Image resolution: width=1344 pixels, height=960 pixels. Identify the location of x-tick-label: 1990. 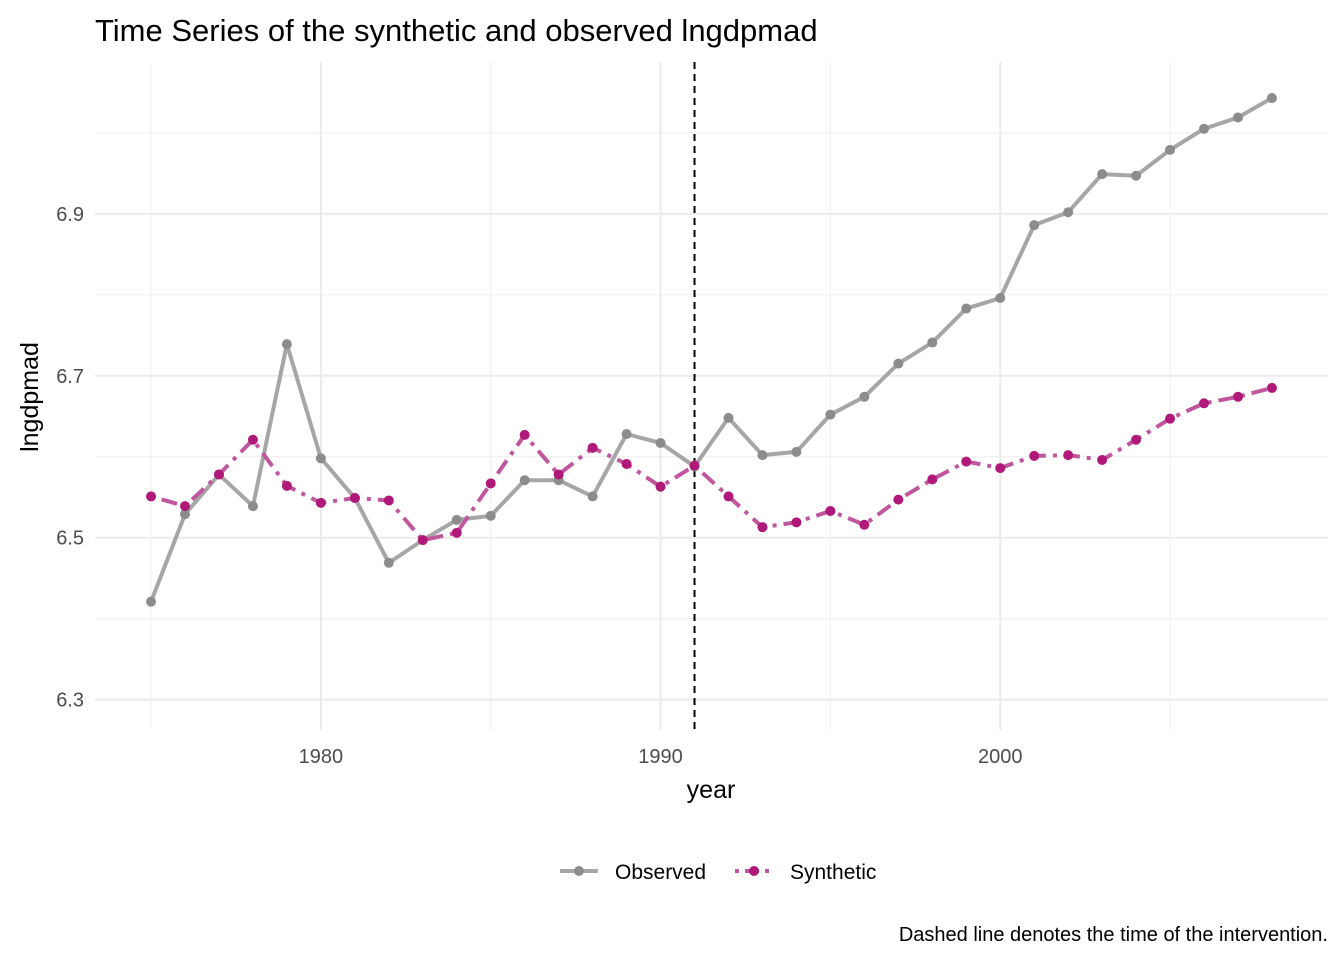
(660, 757).